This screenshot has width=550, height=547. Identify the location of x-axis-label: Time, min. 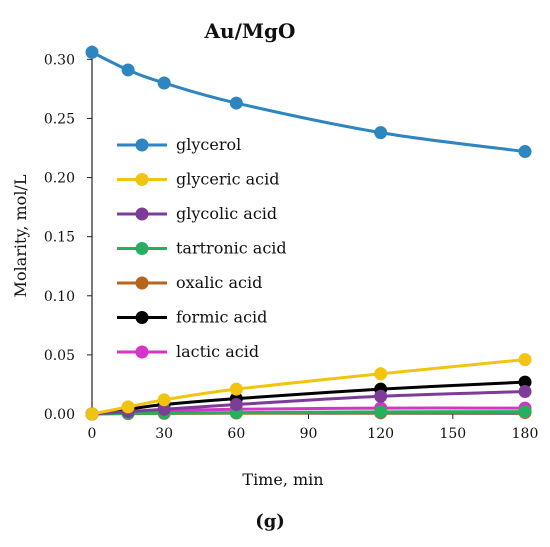
(282, 479).